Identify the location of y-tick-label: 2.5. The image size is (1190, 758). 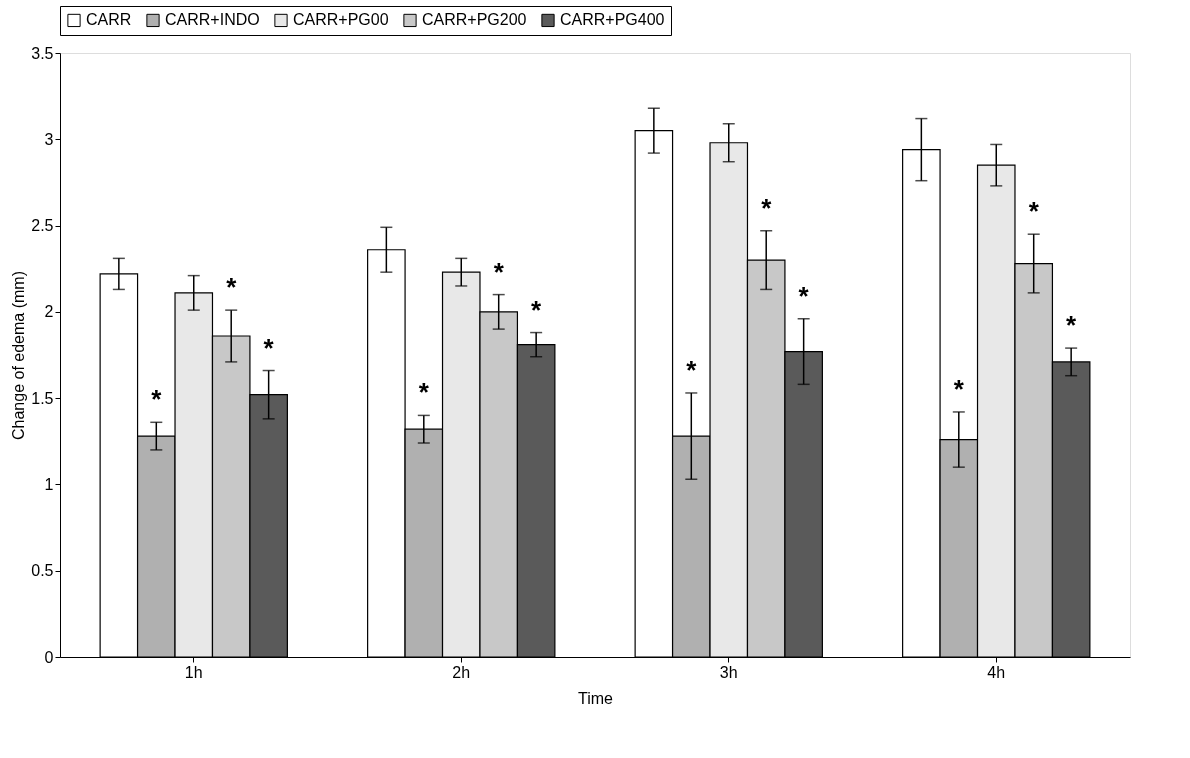
(42, 226).